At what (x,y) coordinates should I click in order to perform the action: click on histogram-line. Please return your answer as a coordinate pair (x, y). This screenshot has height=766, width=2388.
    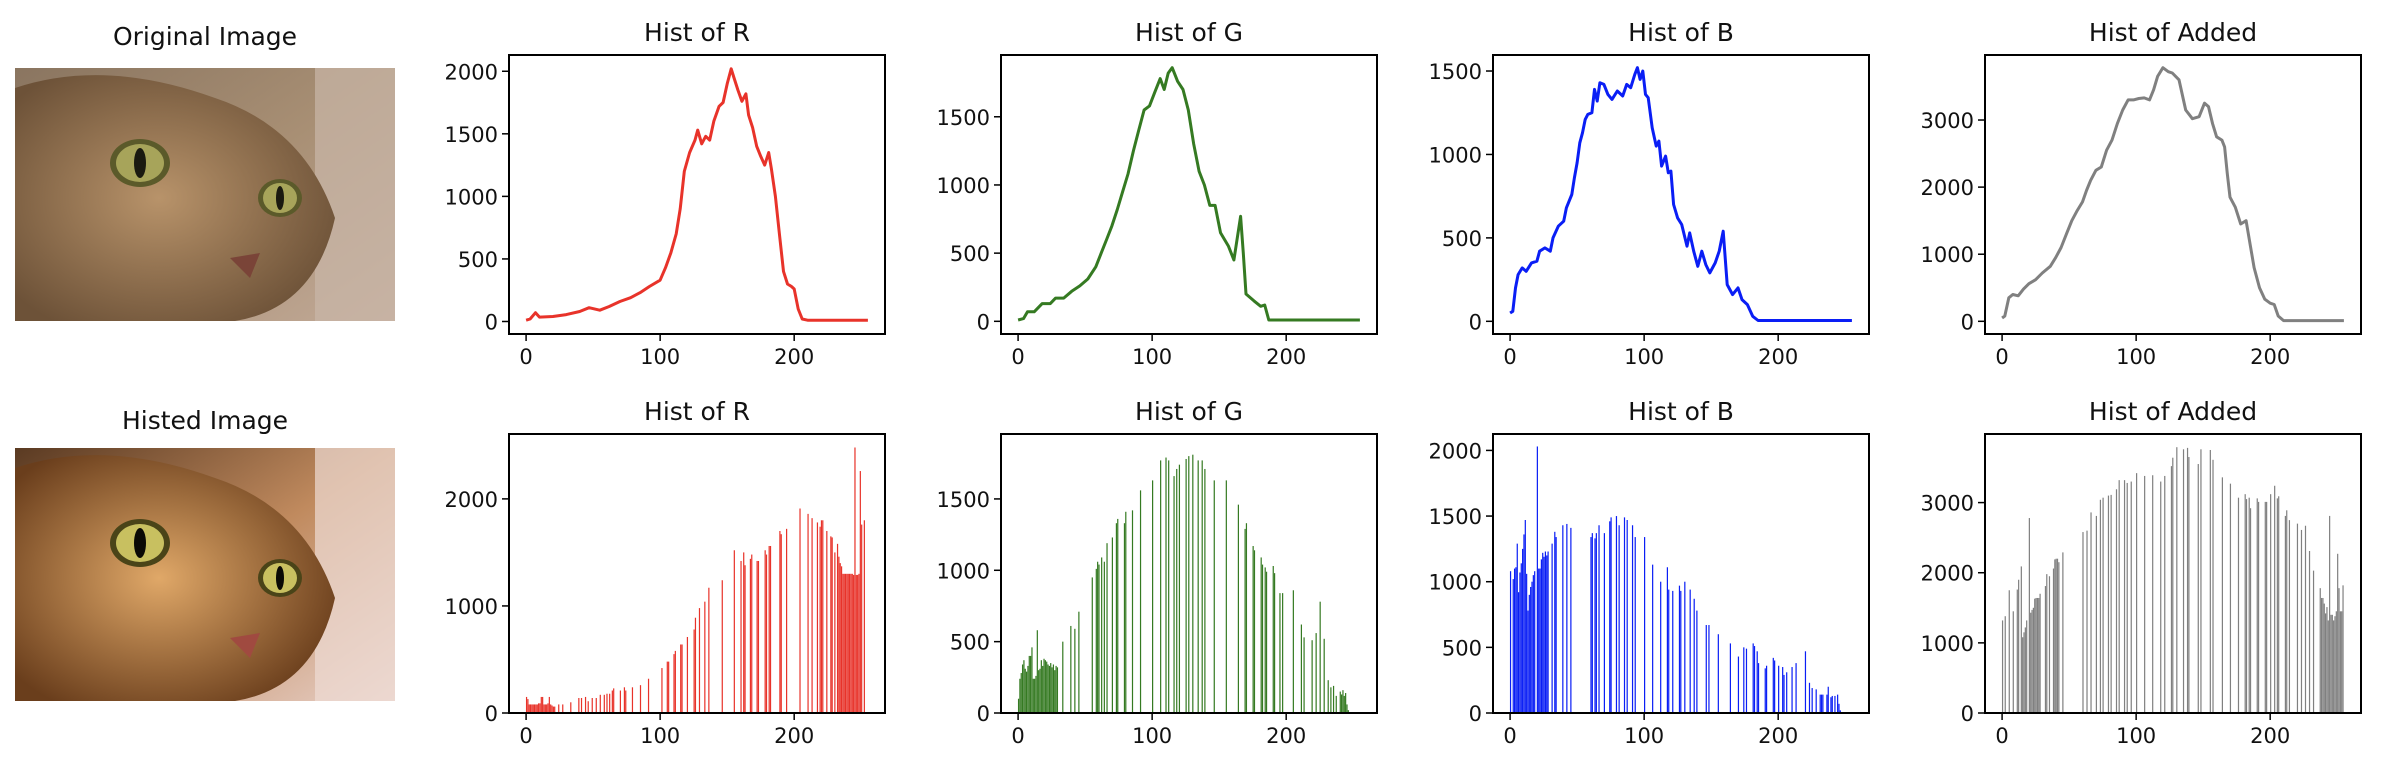
    Looking at the image, I should click on (1680, 194).